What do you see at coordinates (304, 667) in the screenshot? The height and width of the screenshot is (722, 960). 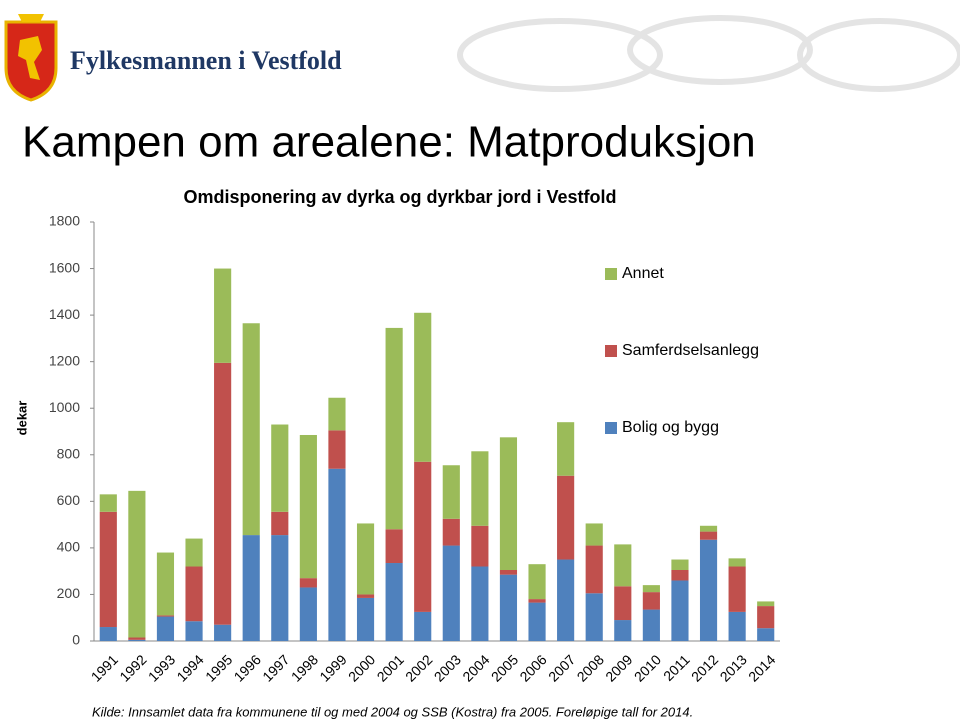 I see `x-tick-label: 1998` at bounding box center [304, 667].